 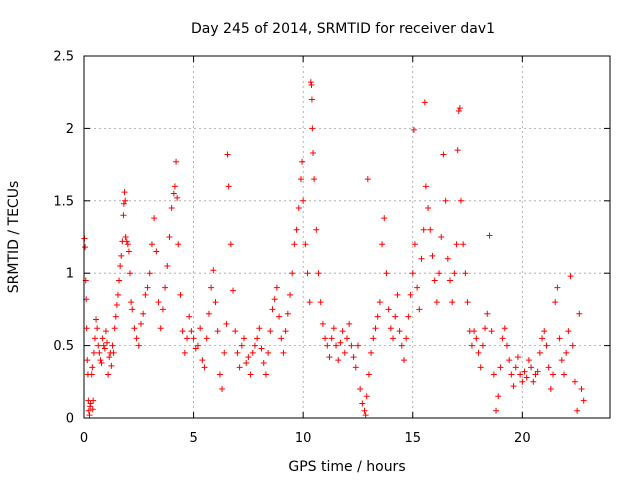 I want to click on y-tick-label: 0, so click(x=70, y=419).